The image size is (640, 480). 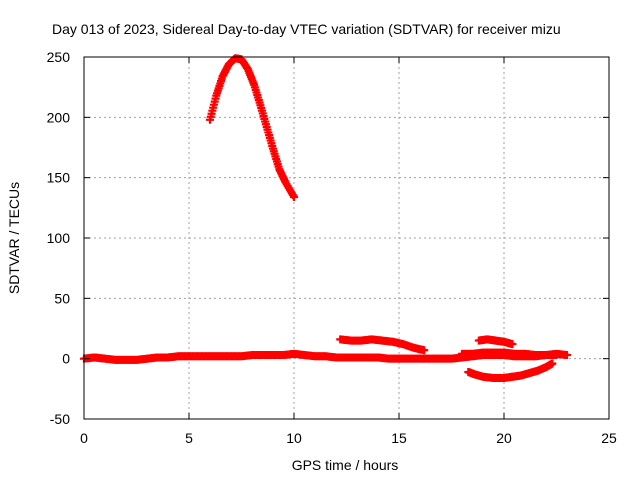 I want to click on x-tick-label: 15, so click(x=399, y=438).